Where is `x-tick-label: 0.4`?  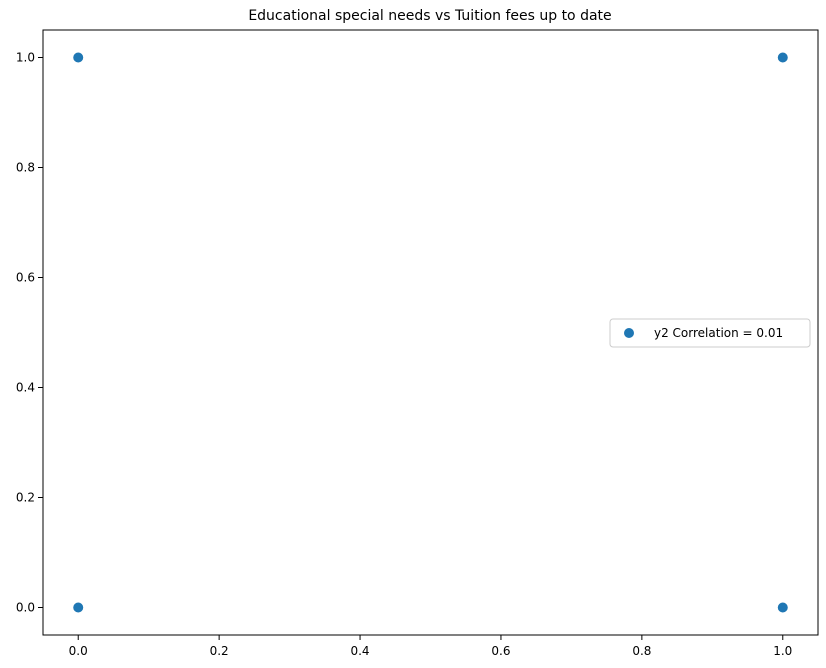
x-tick-label: 0.4 is located at coordinates (359, 651).